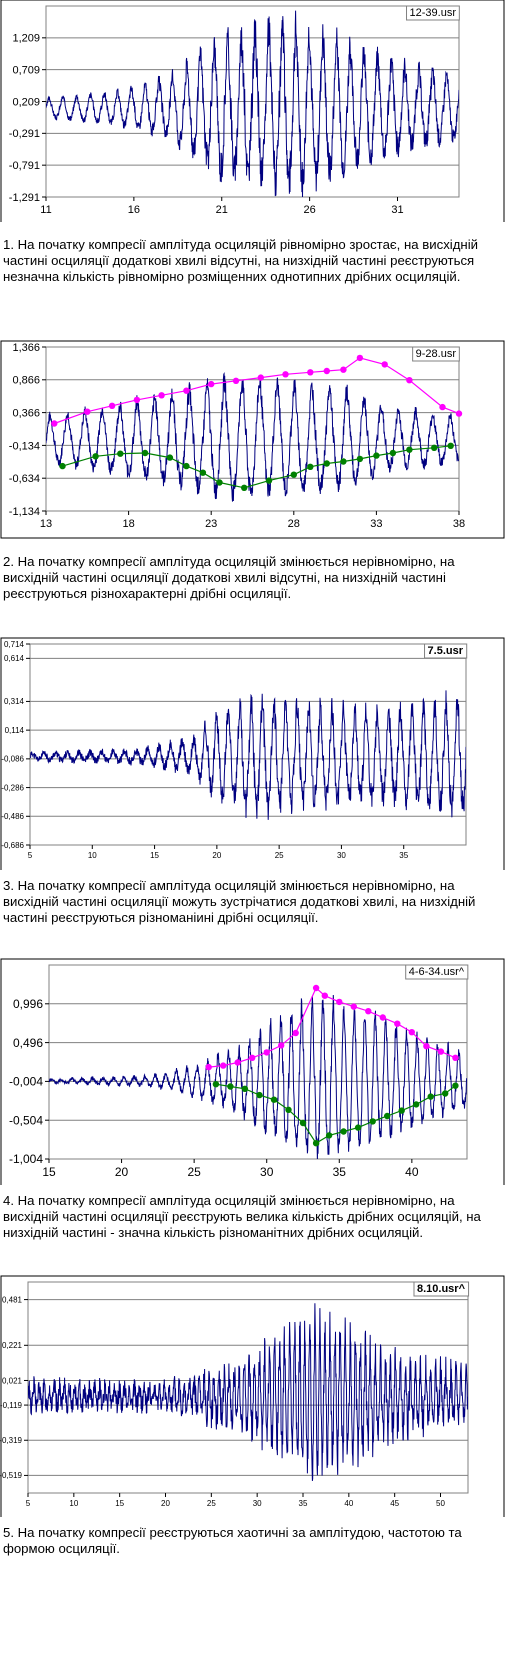 This screenshot has width=505, height=1657. What do you see at coordinates (397, 210) in the screenshot?
I see `c1-xtick-label: 31` at bounding box center [397, 210].